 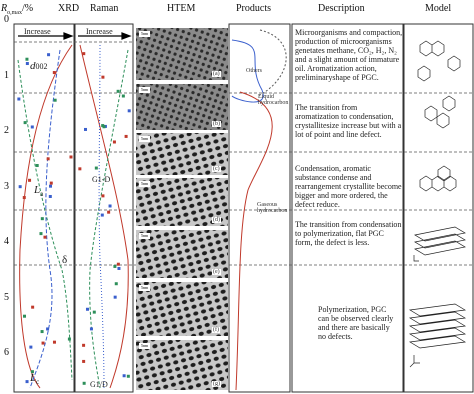 What do you see at coordinates (37, 31) in the screenshot?
I see `xrd-increase: Increase` at bounding box center [37, 31].